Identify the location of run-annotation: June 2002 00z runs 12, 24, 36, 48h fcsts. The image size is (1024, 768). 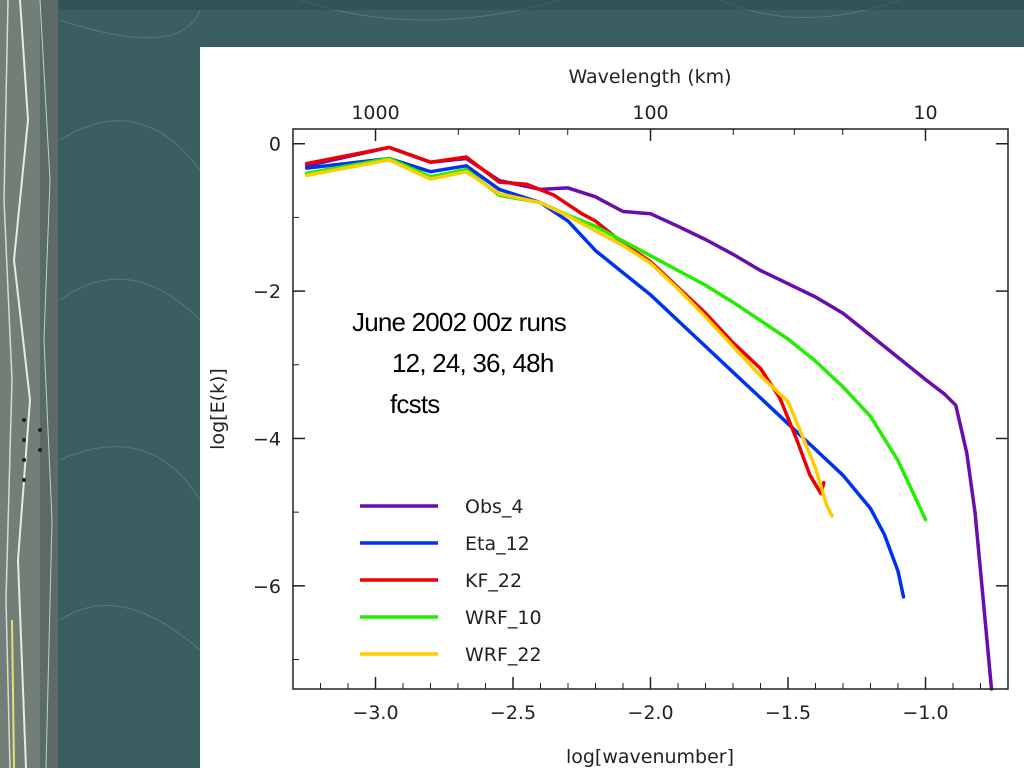
(502, 363).